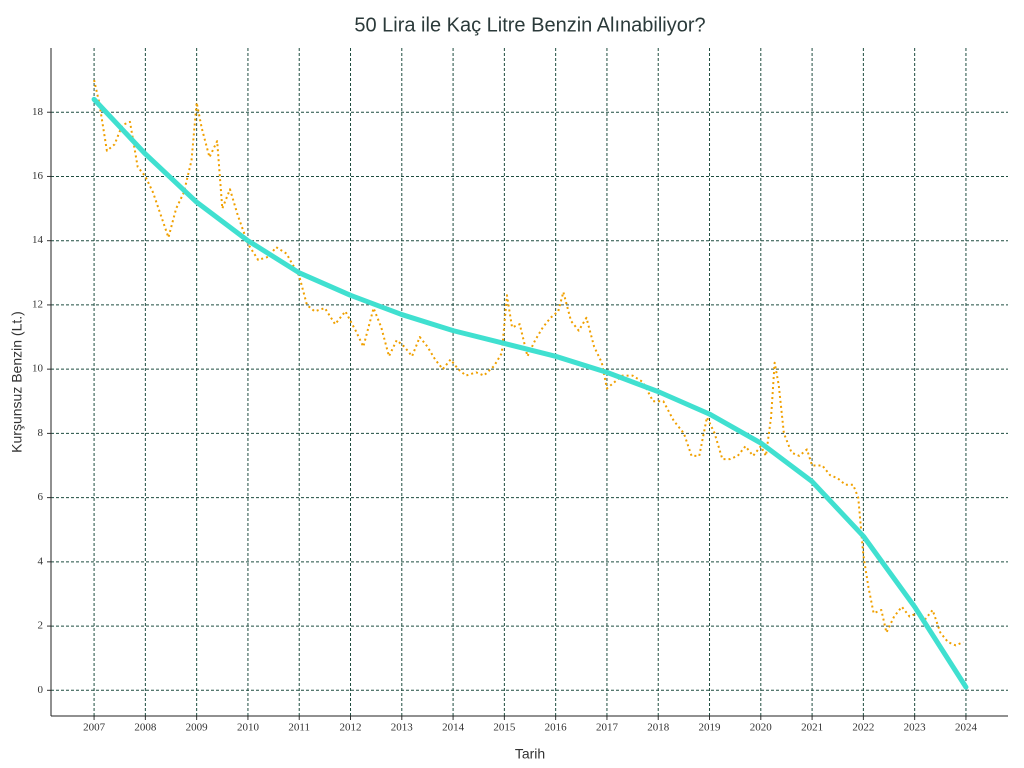 The height and width of the screenshot is (768, 1024). Describe the element at coordinates (299, 728) in the screenshot. I see `x-tick-label: 2011` at that location.